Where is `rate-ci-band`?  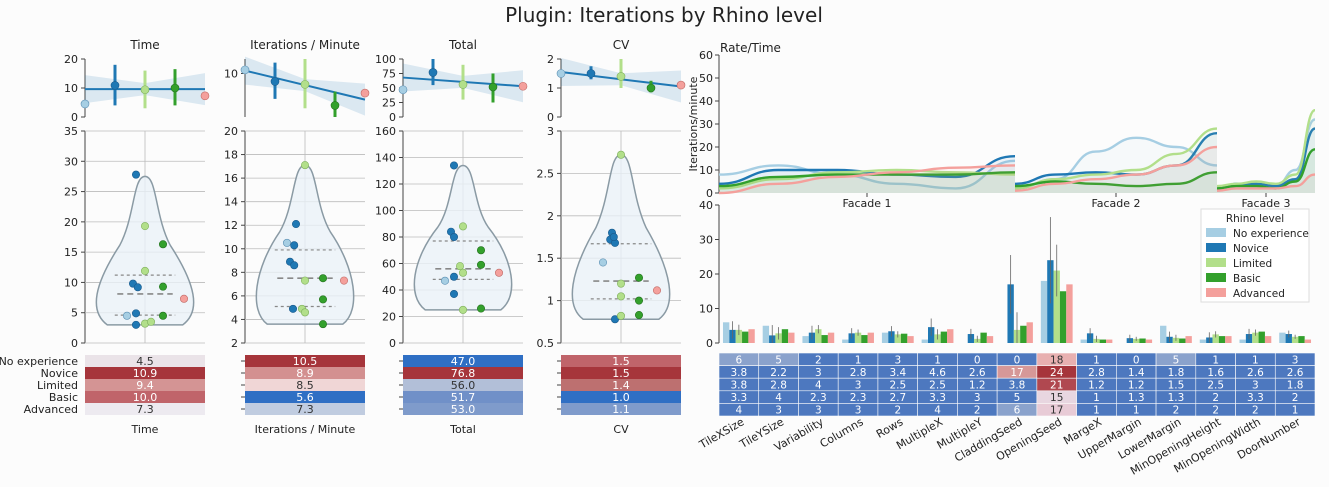
rate-ci-band is located at coordinates (1116, 160).